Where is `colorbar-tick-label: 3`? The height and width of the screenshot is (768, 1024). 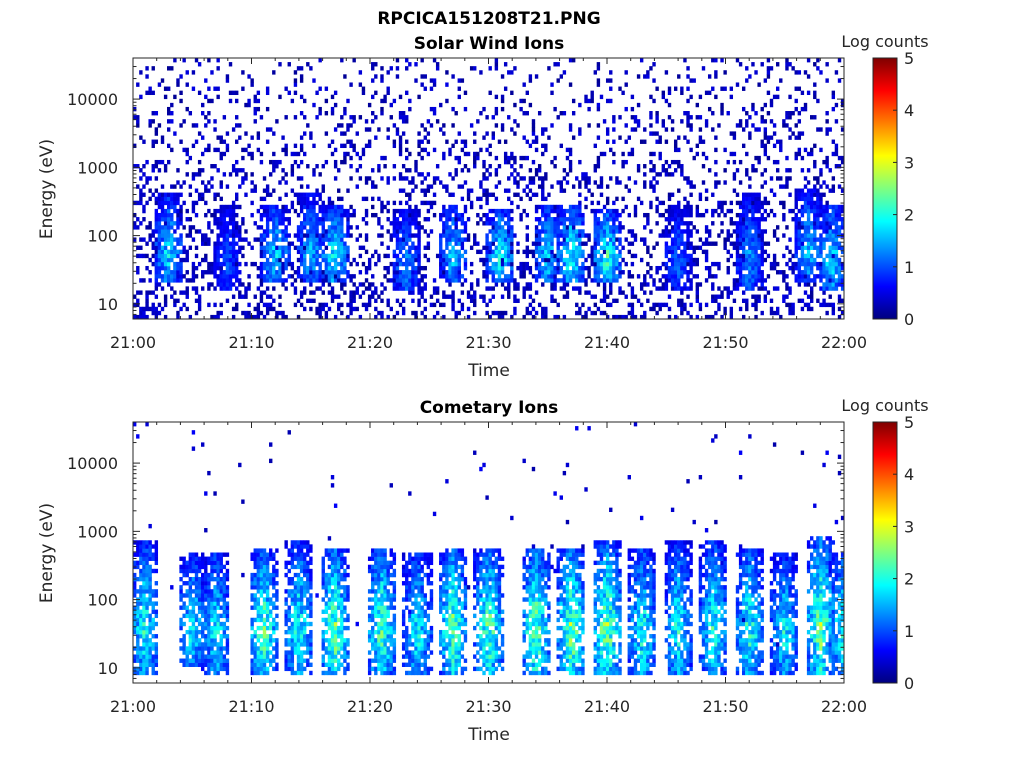
colorbar-tick-label: 3 is located at coordinates (909, 162).